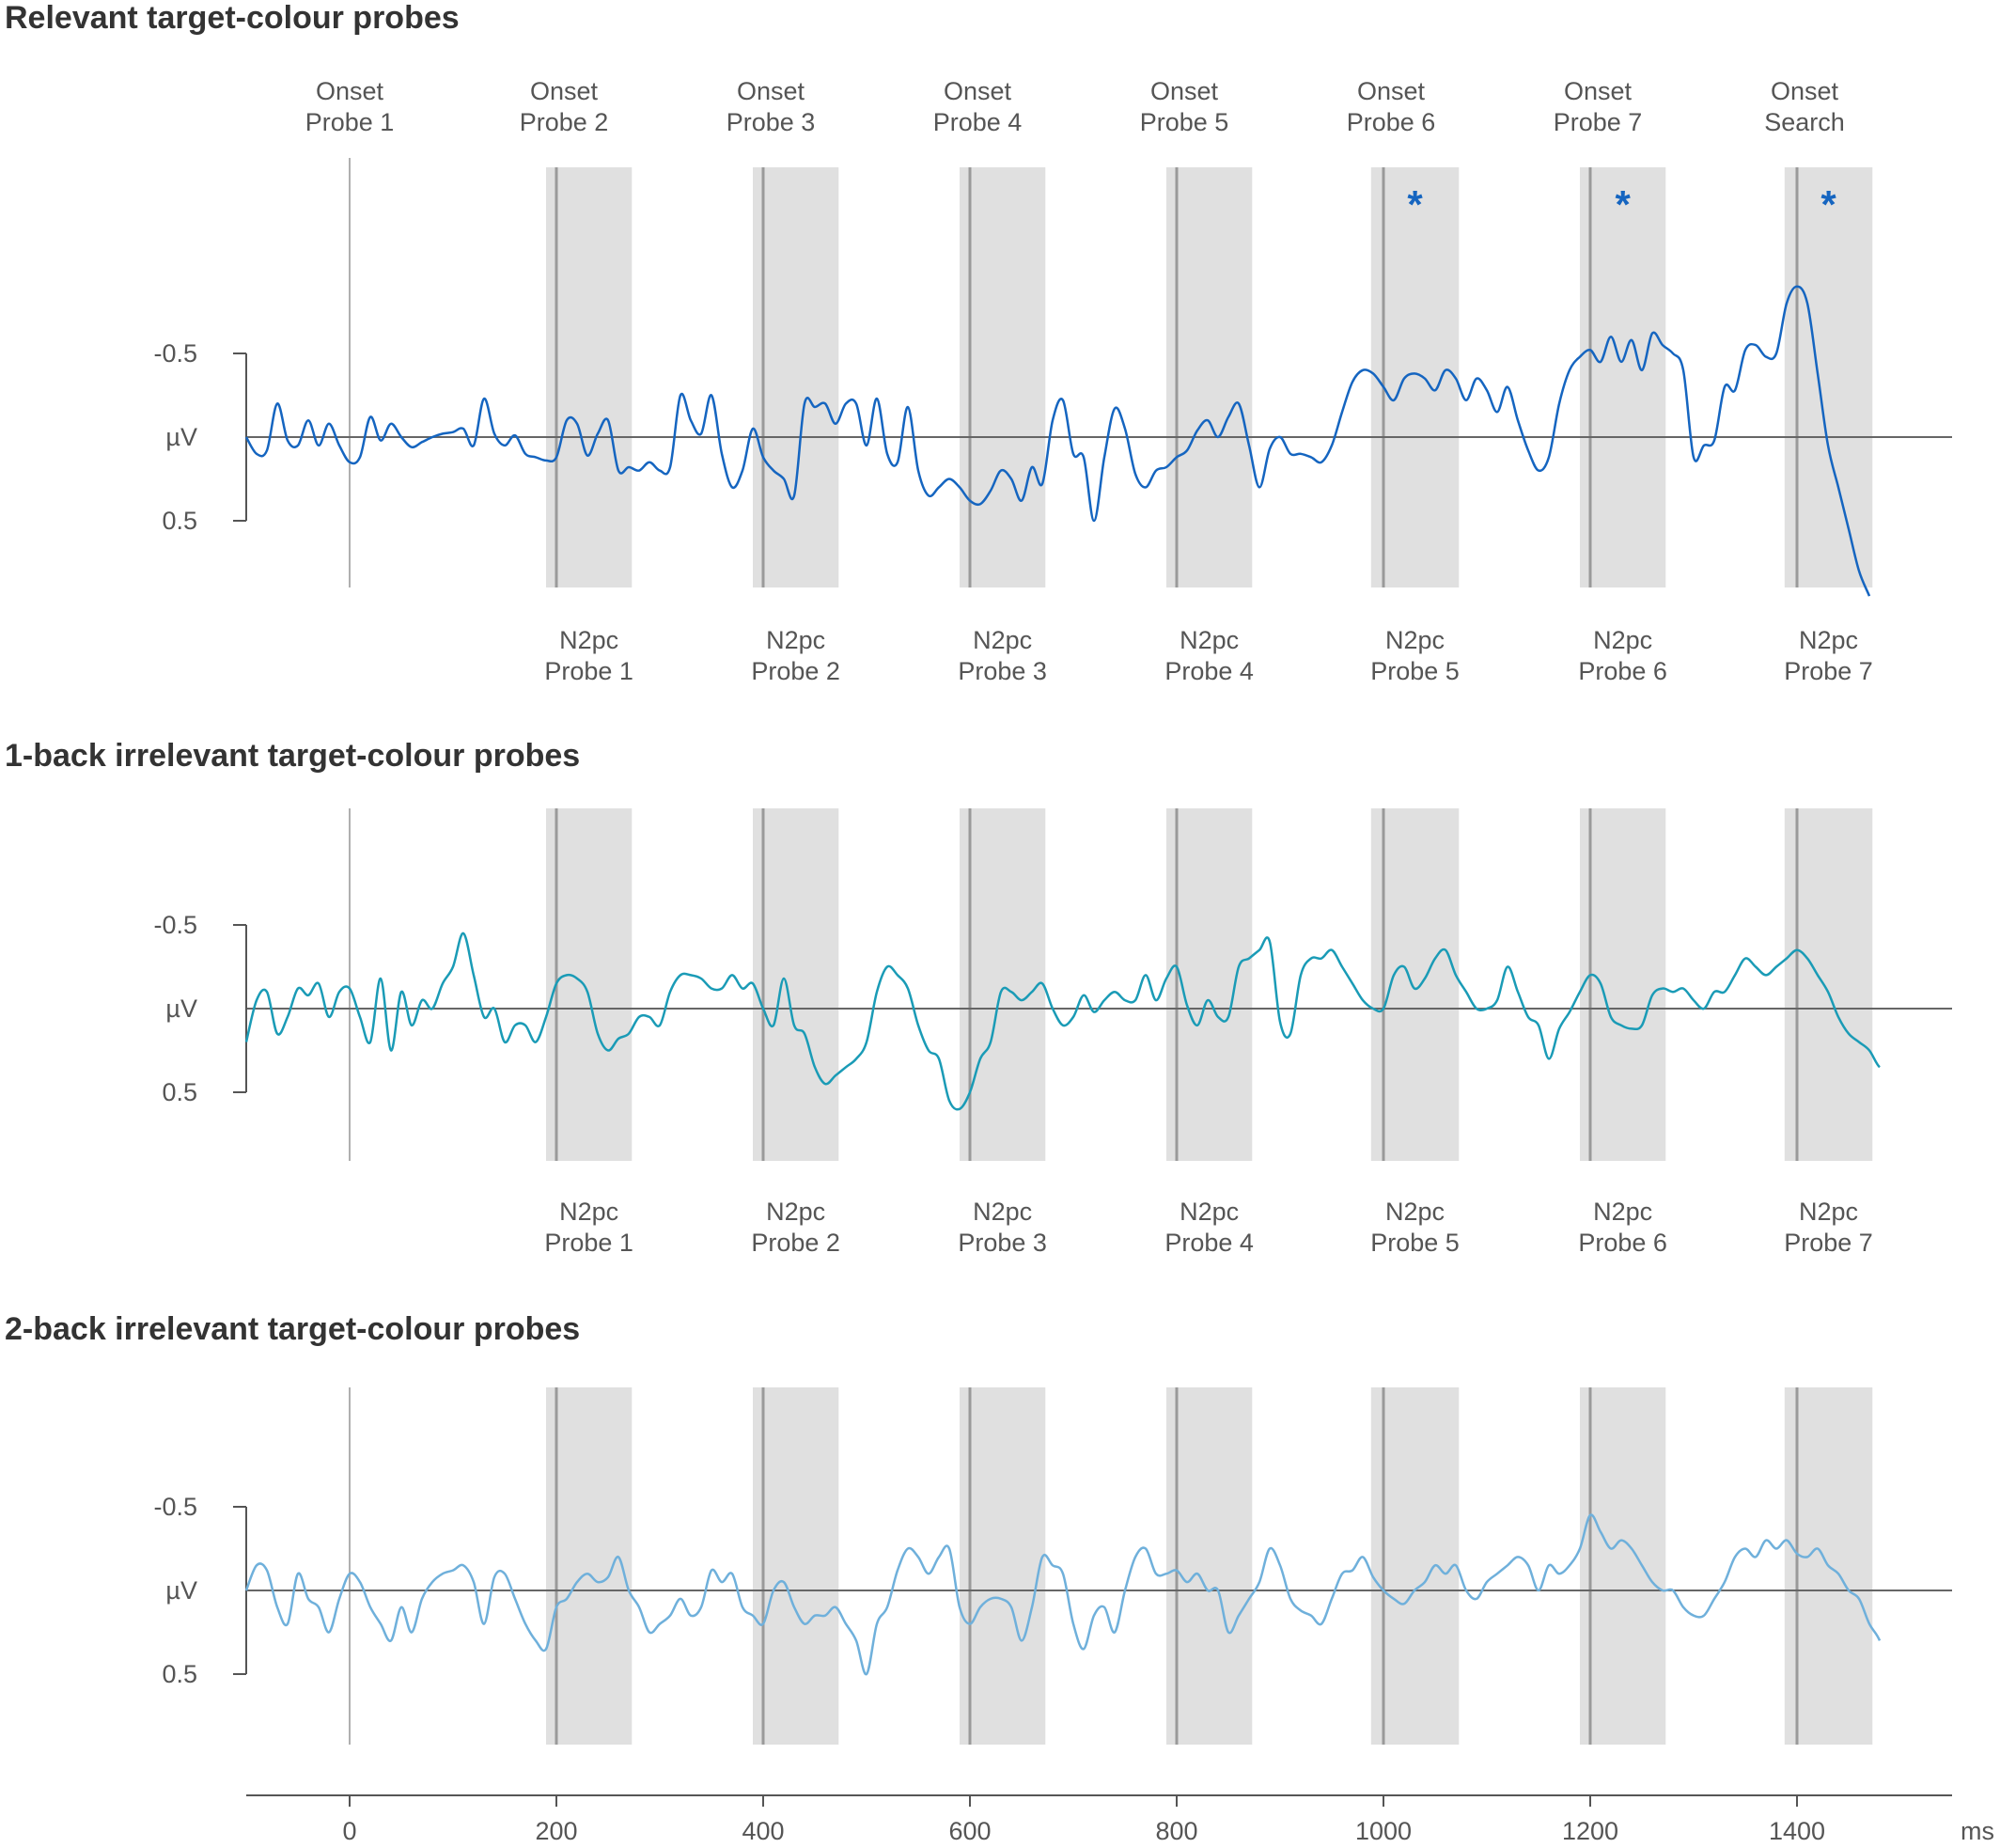 The image size is (2000, 1848). What do you see at coordinates (978, 122) in the screenshot?
I see `onset-label: Probe 4` at bounding box center [978, 122].